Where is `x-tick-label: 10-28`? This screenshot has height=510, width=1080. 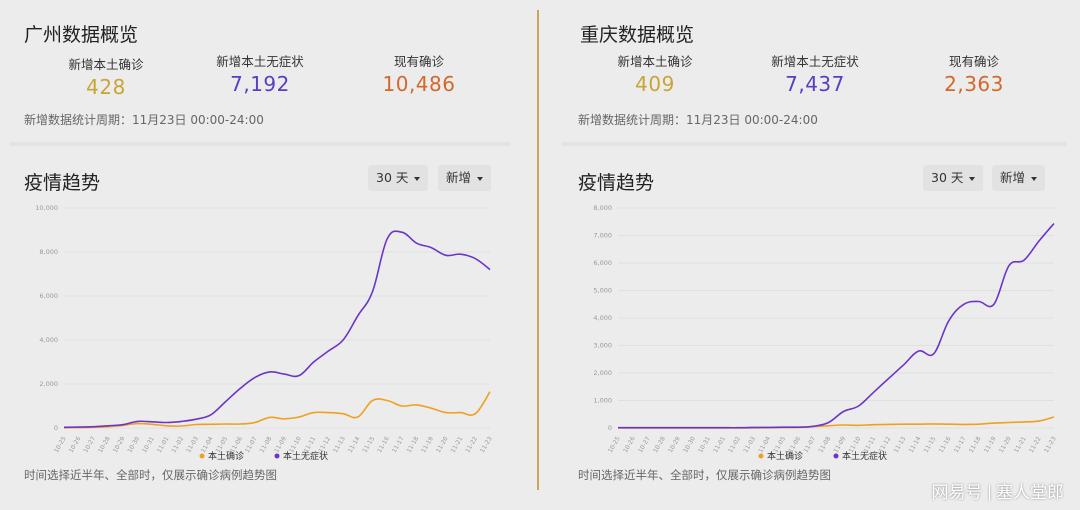 x-tick-label: 10-28 is located at coordinates (104, 444).